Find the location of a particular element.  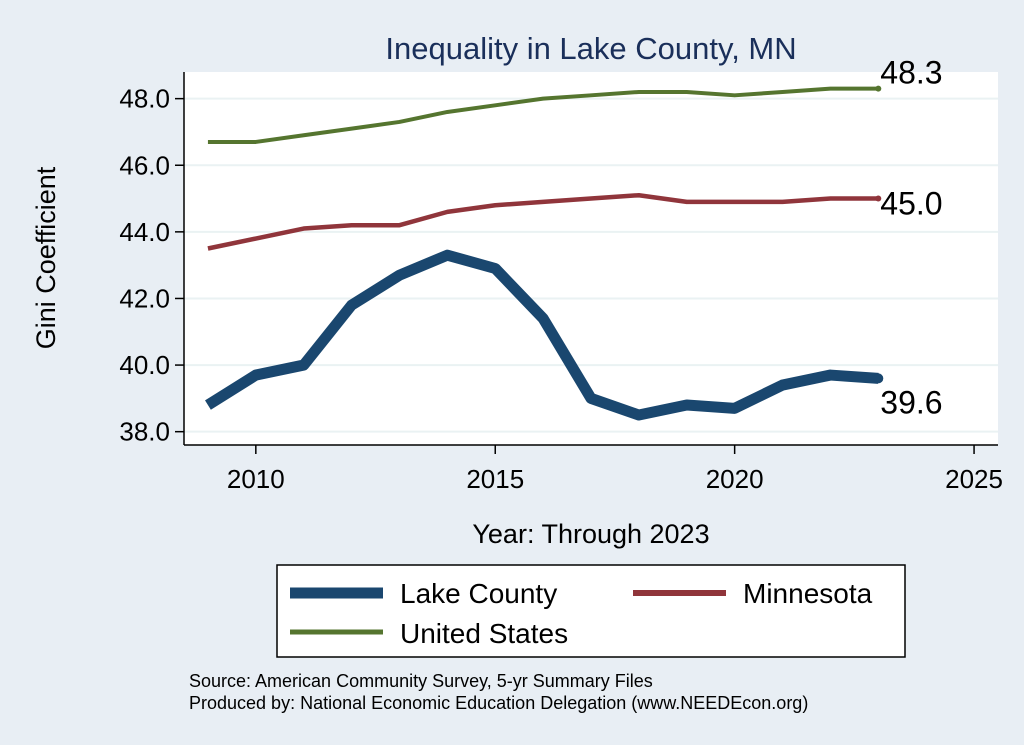

legend-label-lake-county: Lake County is located at coordinates (478, 593).